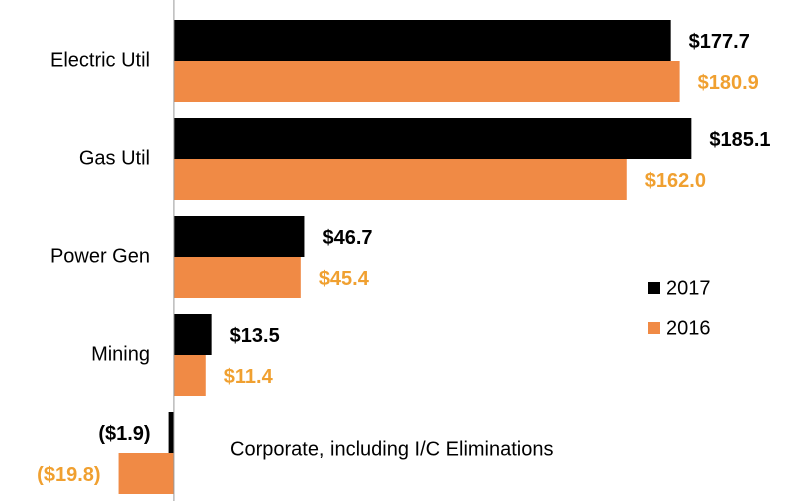  I want to click on value-label: $45.4, so click(344, 279).